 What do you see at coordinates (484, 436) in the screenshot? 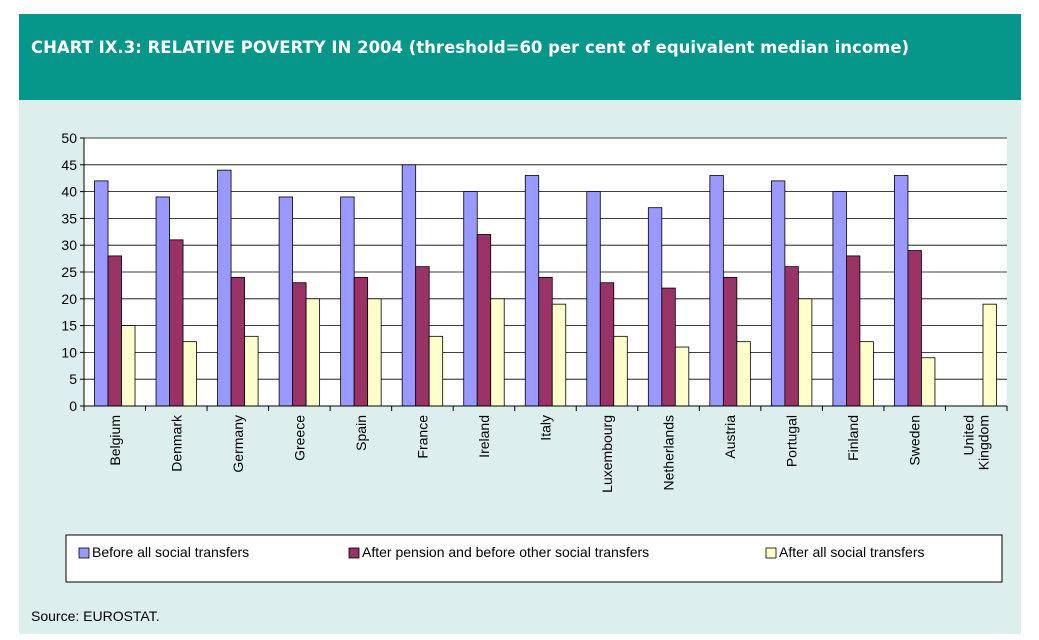
I see `x-tick-label: Ireland` at bounding box center [484, 436].